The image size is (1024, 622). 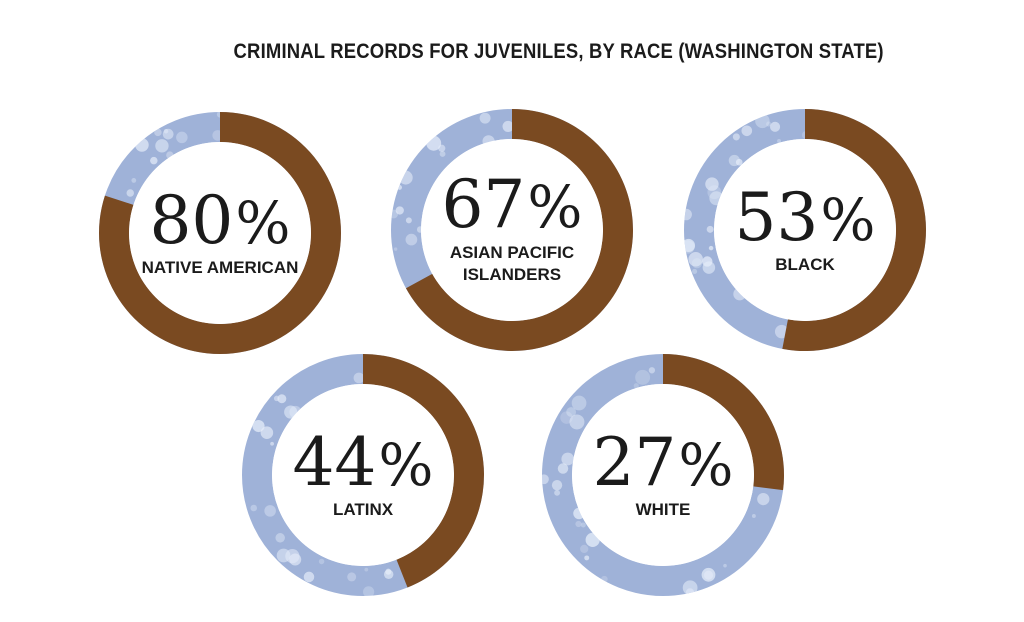 What do you see at coordinates (511, 204) in the screenshot?
I see `percentage-label: 67%` at bounding box center [511, 204].